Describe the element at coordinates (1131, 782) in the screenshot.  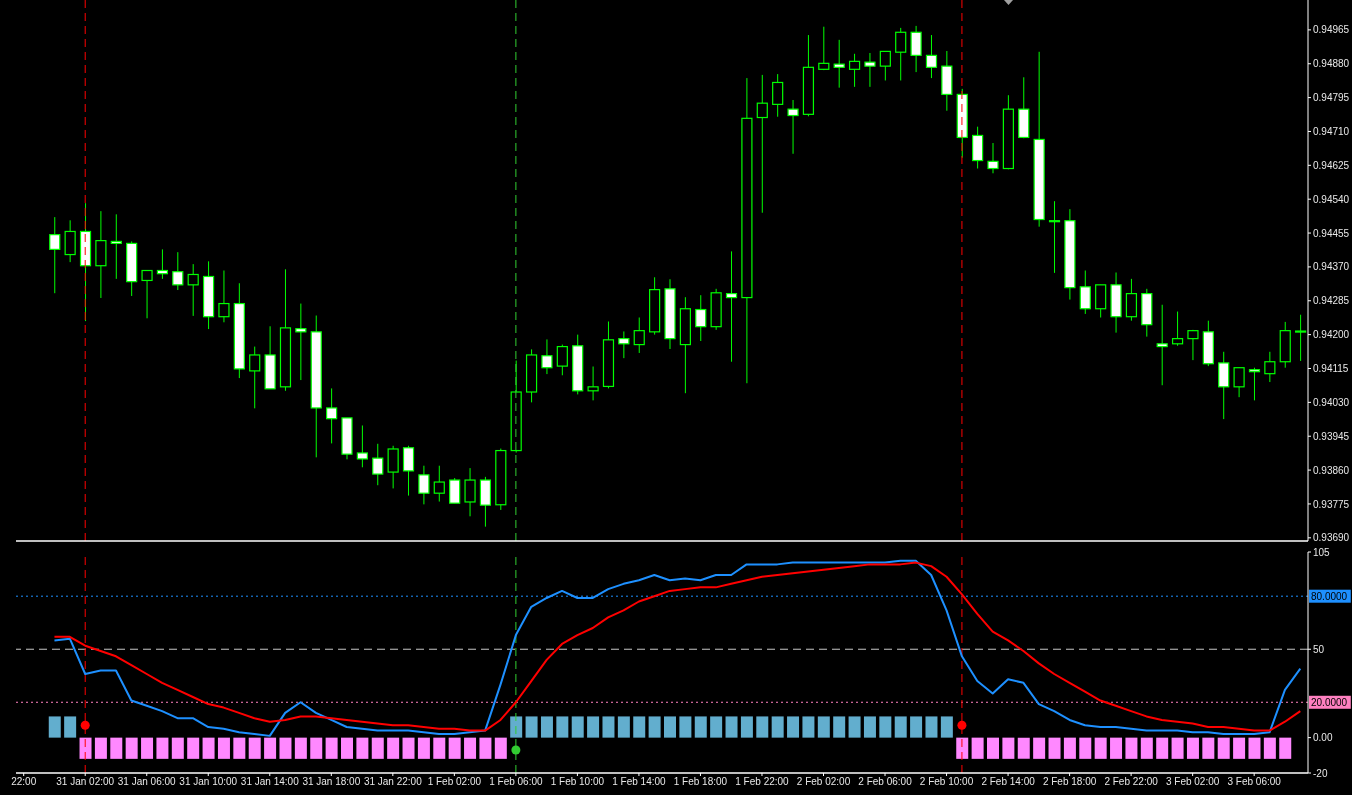
I see `x-tick-label: 2 Feb 22:00` at that location.